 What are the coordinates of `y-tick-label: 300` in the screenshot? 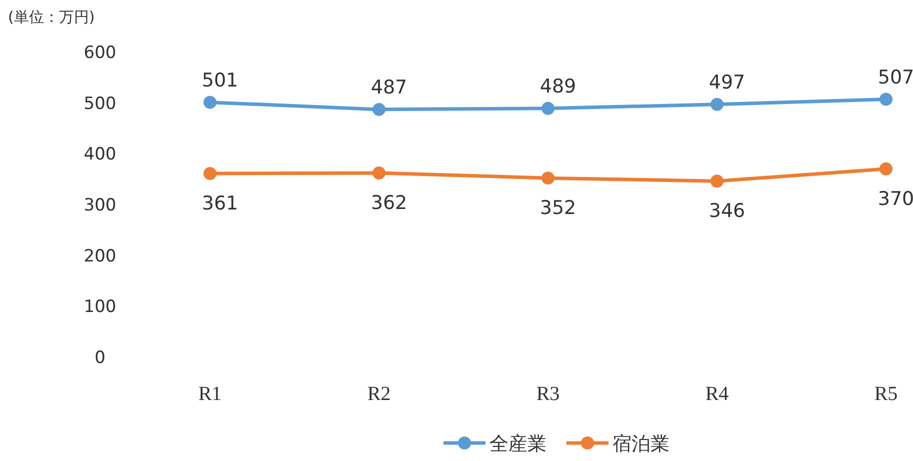 It's located at (100, 206).